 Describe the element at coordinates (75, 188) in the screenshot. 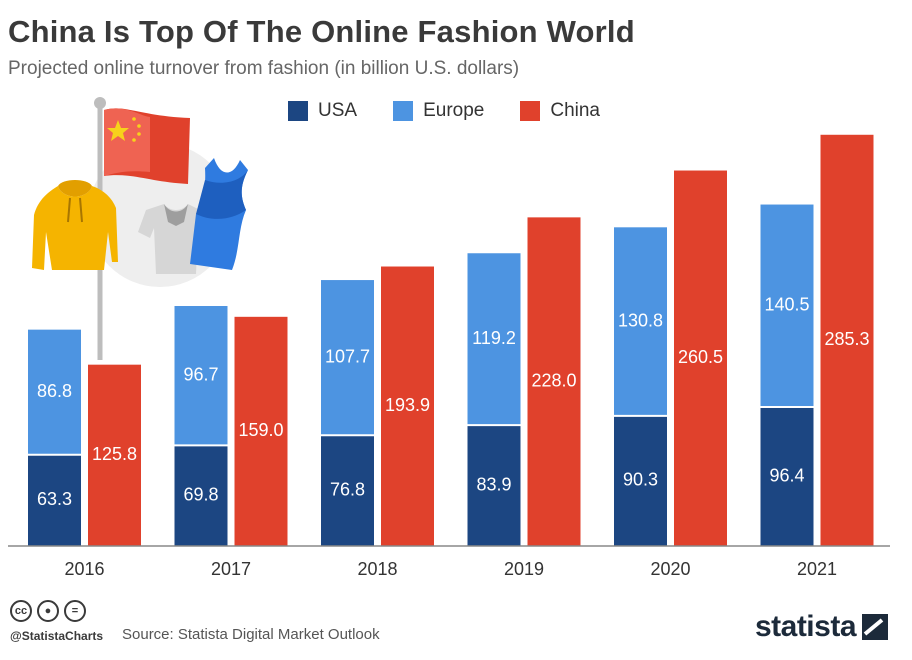

I see `hoodie-hood-icon` at that location.